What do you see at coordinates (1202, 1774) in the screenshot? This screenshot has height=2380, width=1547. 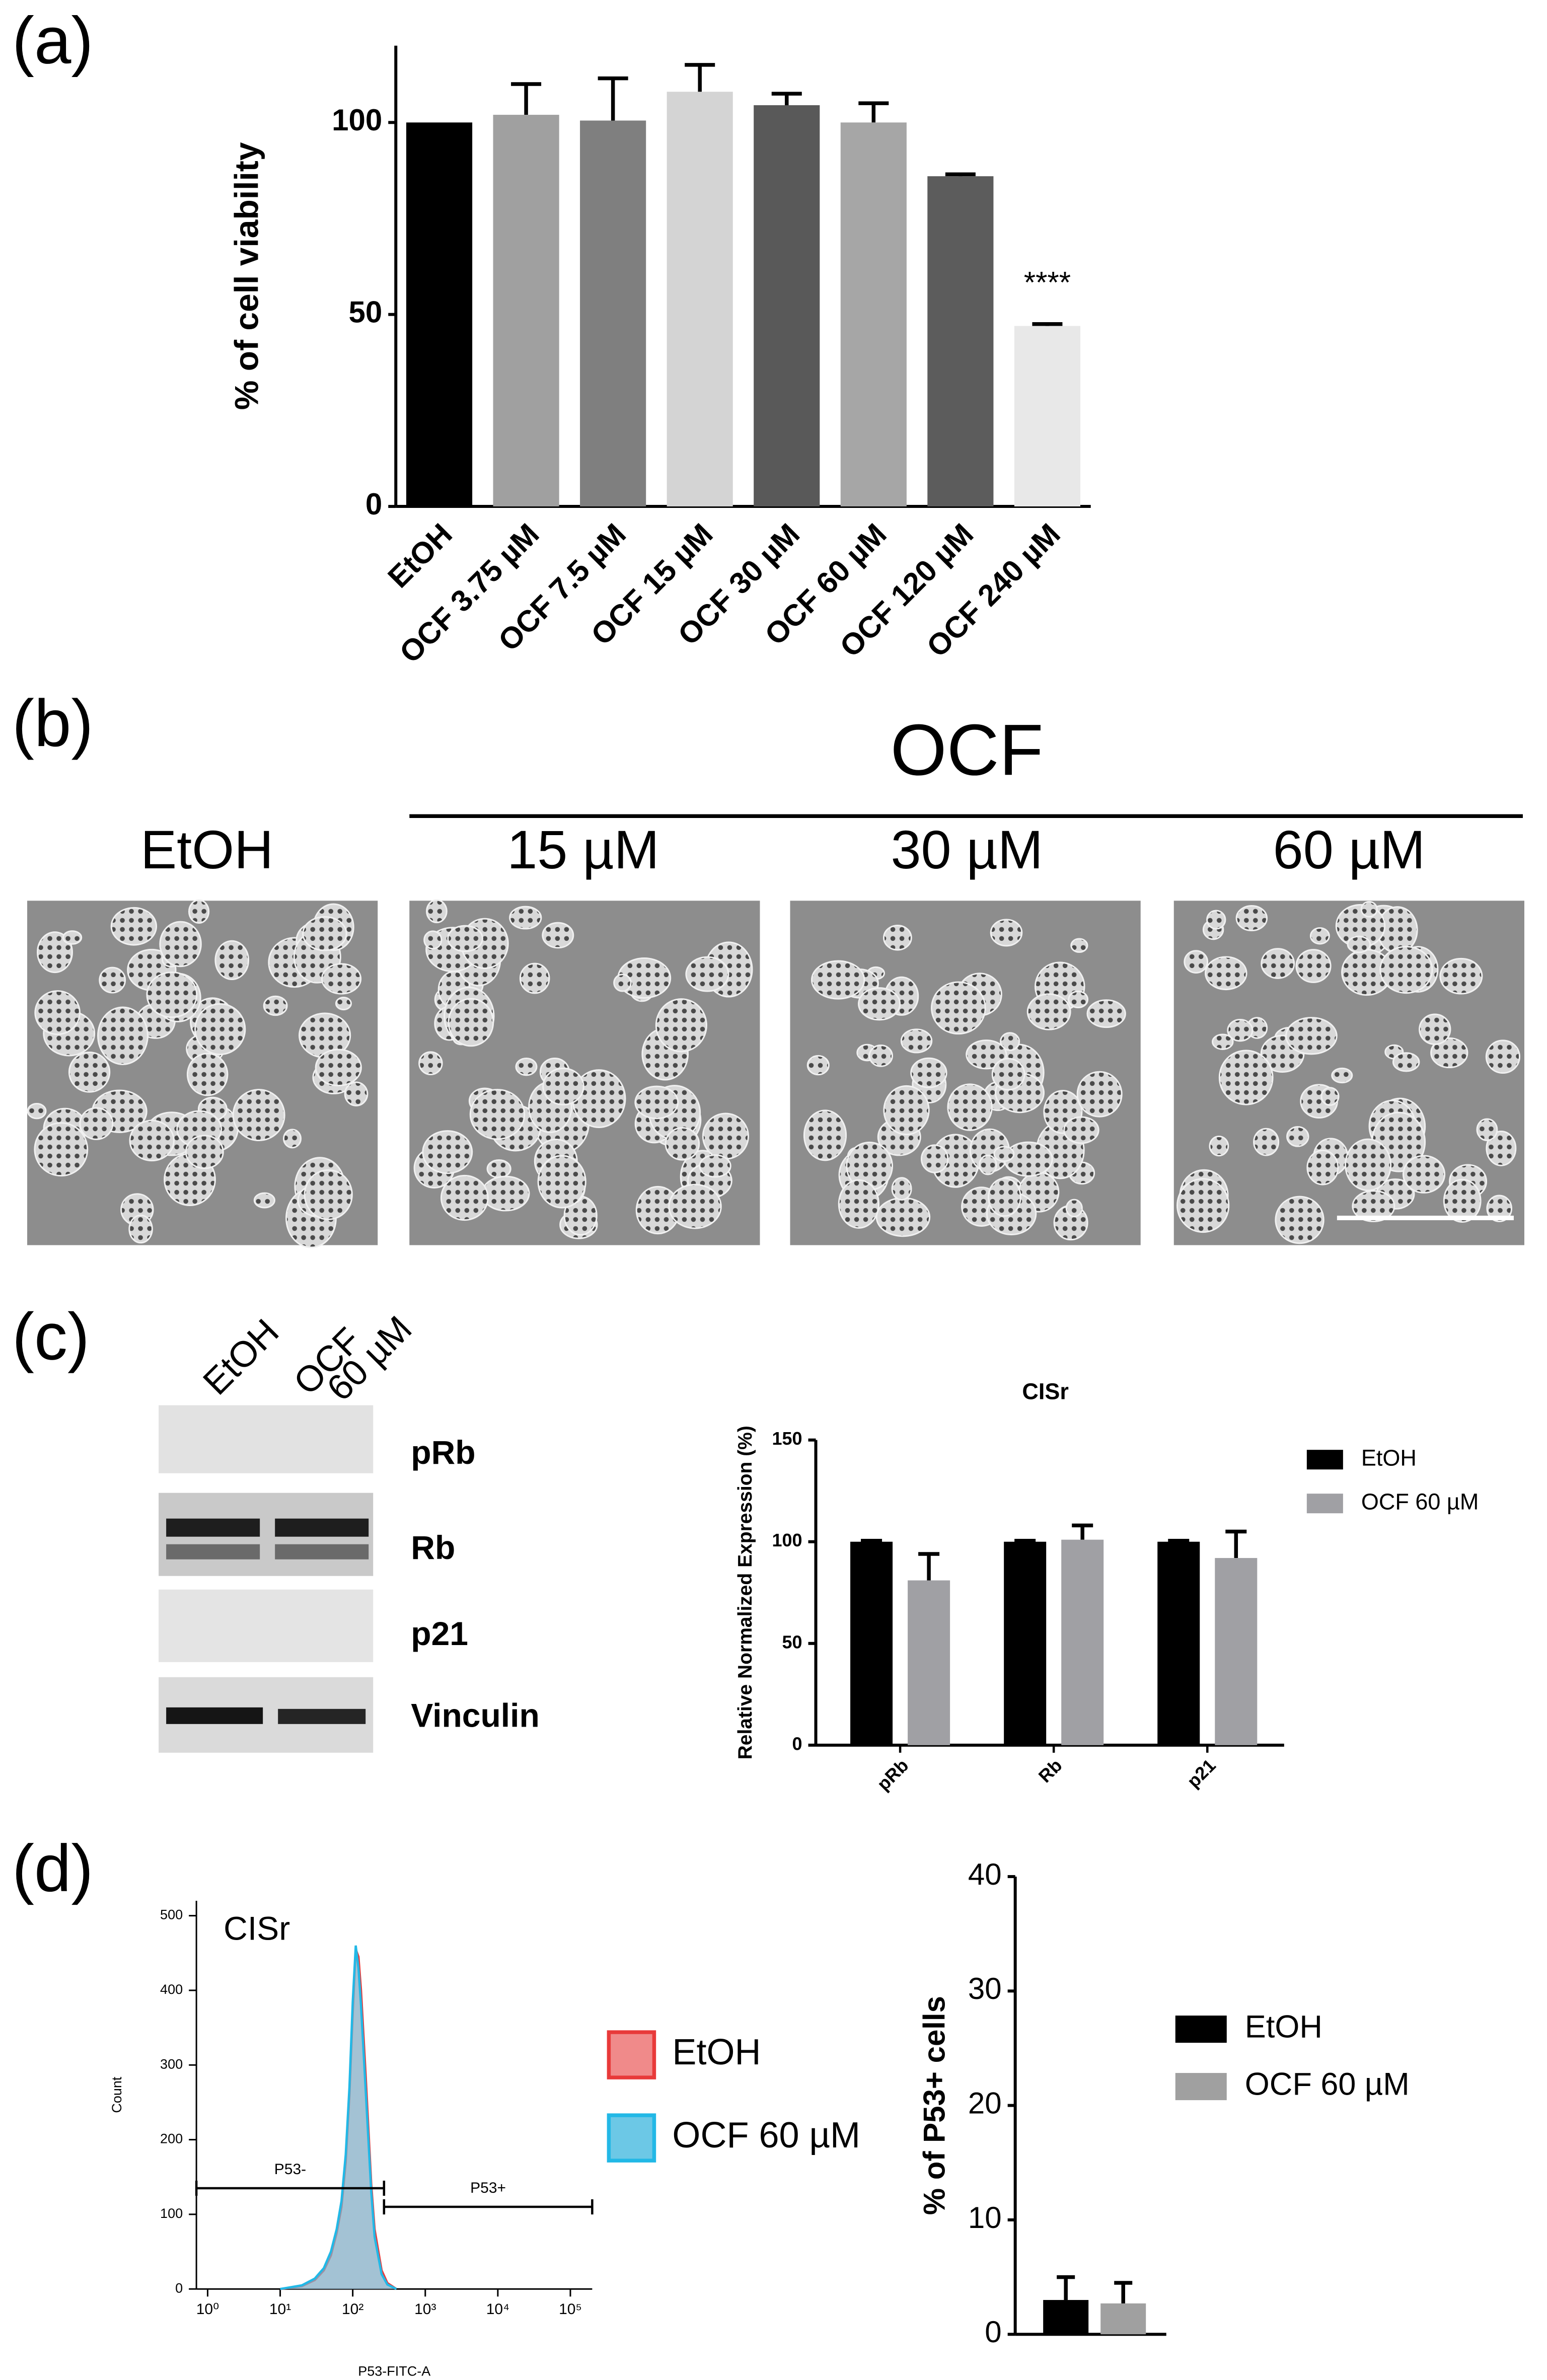 I see `x-tick-label: p21` at bounding box center [1202, 1774].